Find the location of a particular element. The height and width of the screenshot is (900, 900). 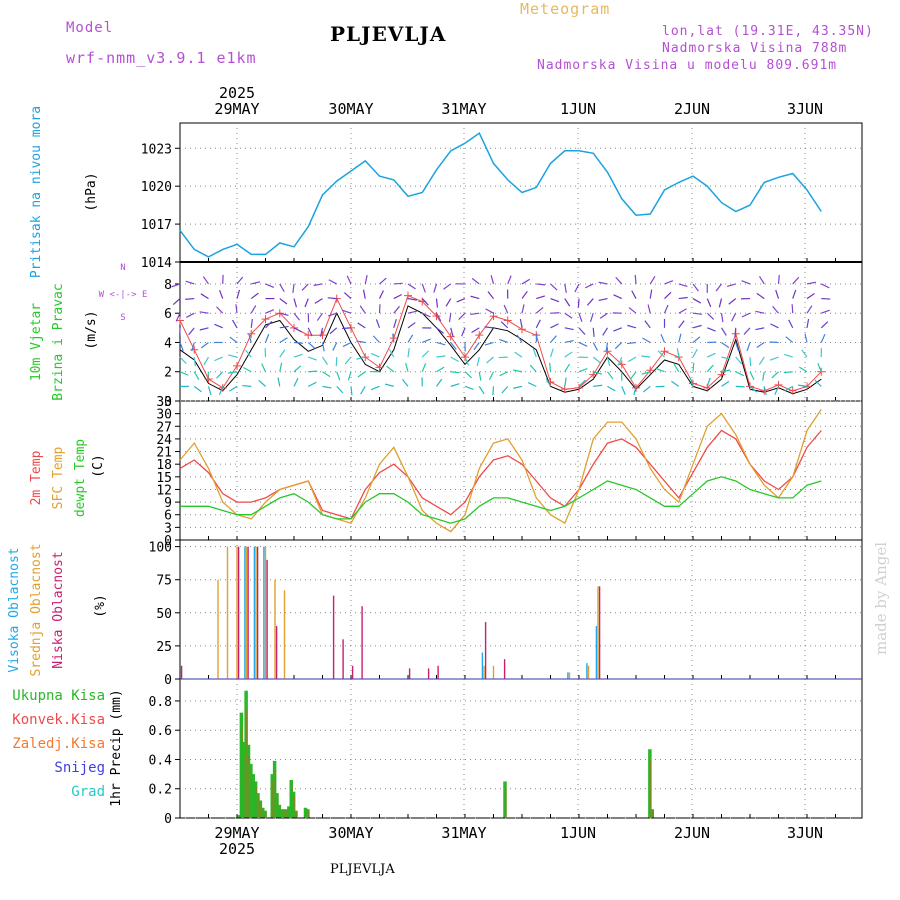

ytick-label-pressure: 1020 is located at coordinates (156, 187).